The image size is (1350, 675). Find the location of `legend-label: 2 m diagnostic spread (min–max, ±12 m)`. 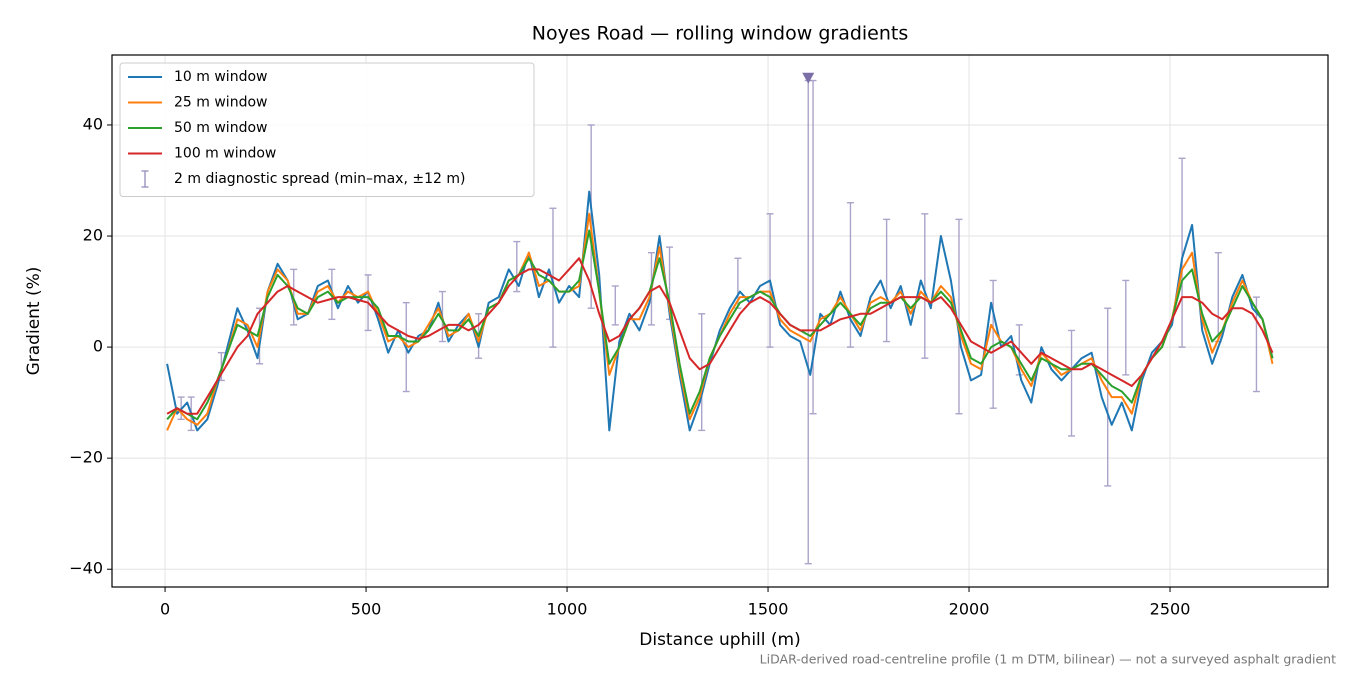

legend-label: 2 m diagnostic spread (min–max, ±12 m) is located at coordinates (319, 179).